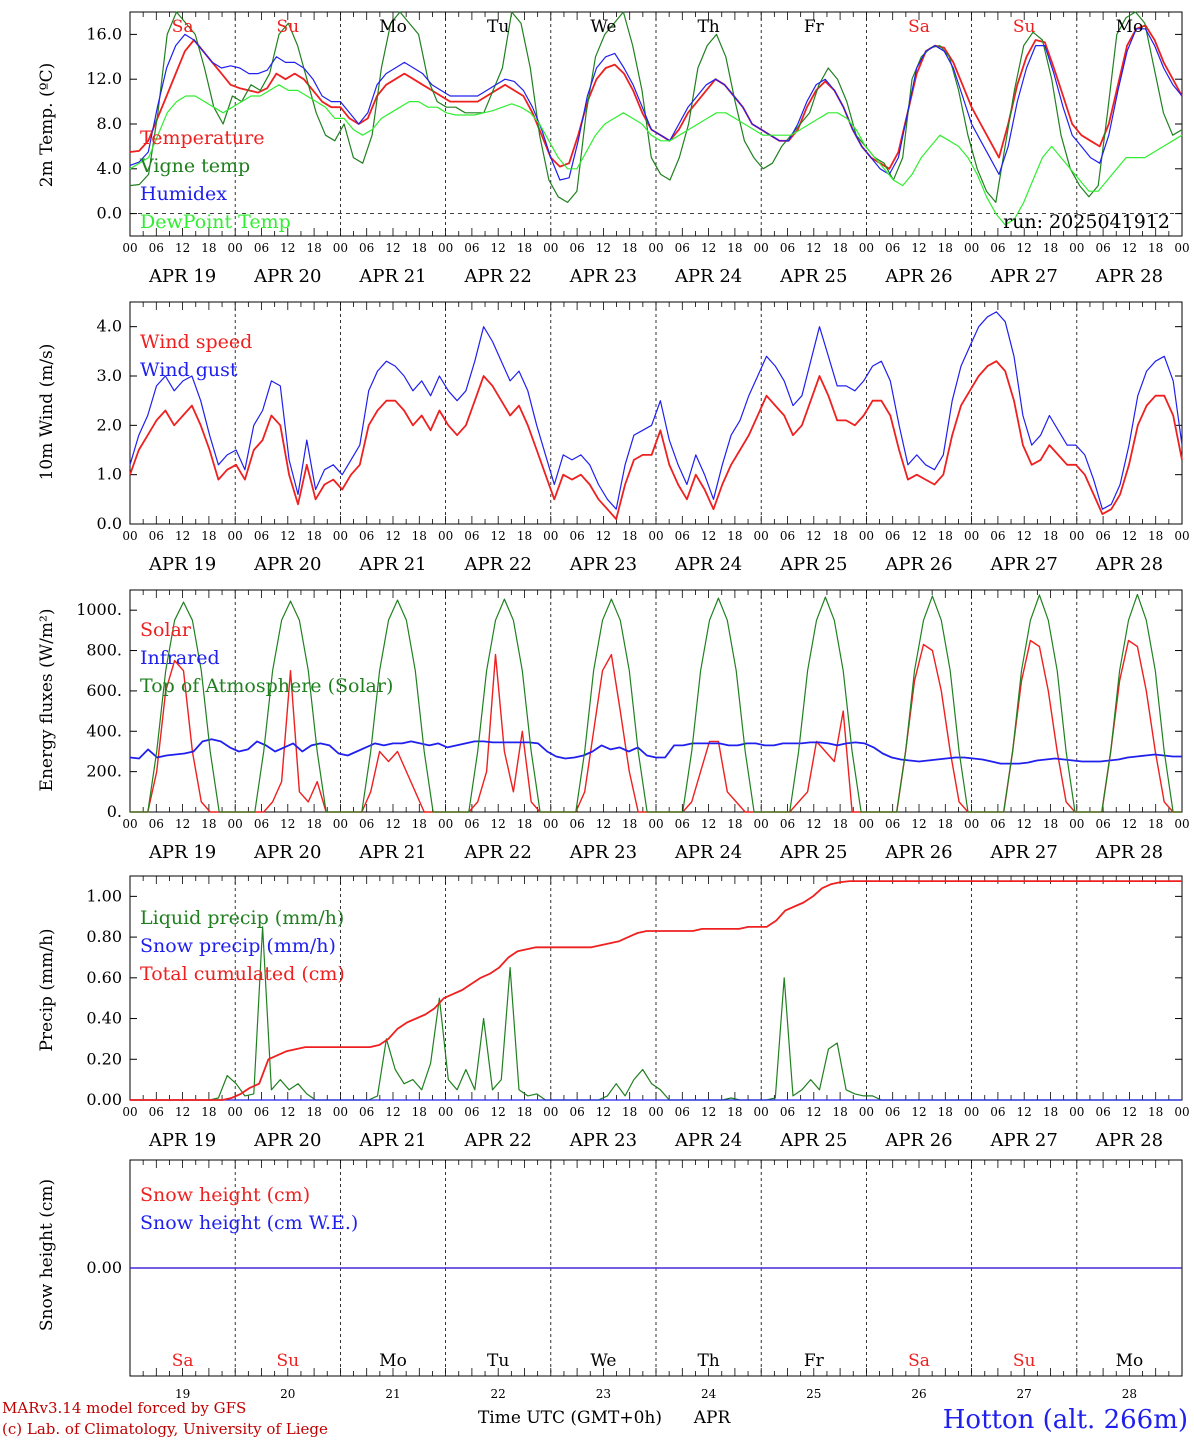 Image resolution: width=1194 pixels, height=1440 pixels. Describe the element at coordinates (814, 1361) in the screenshot. I see `weekday-label: Fr` at that location.